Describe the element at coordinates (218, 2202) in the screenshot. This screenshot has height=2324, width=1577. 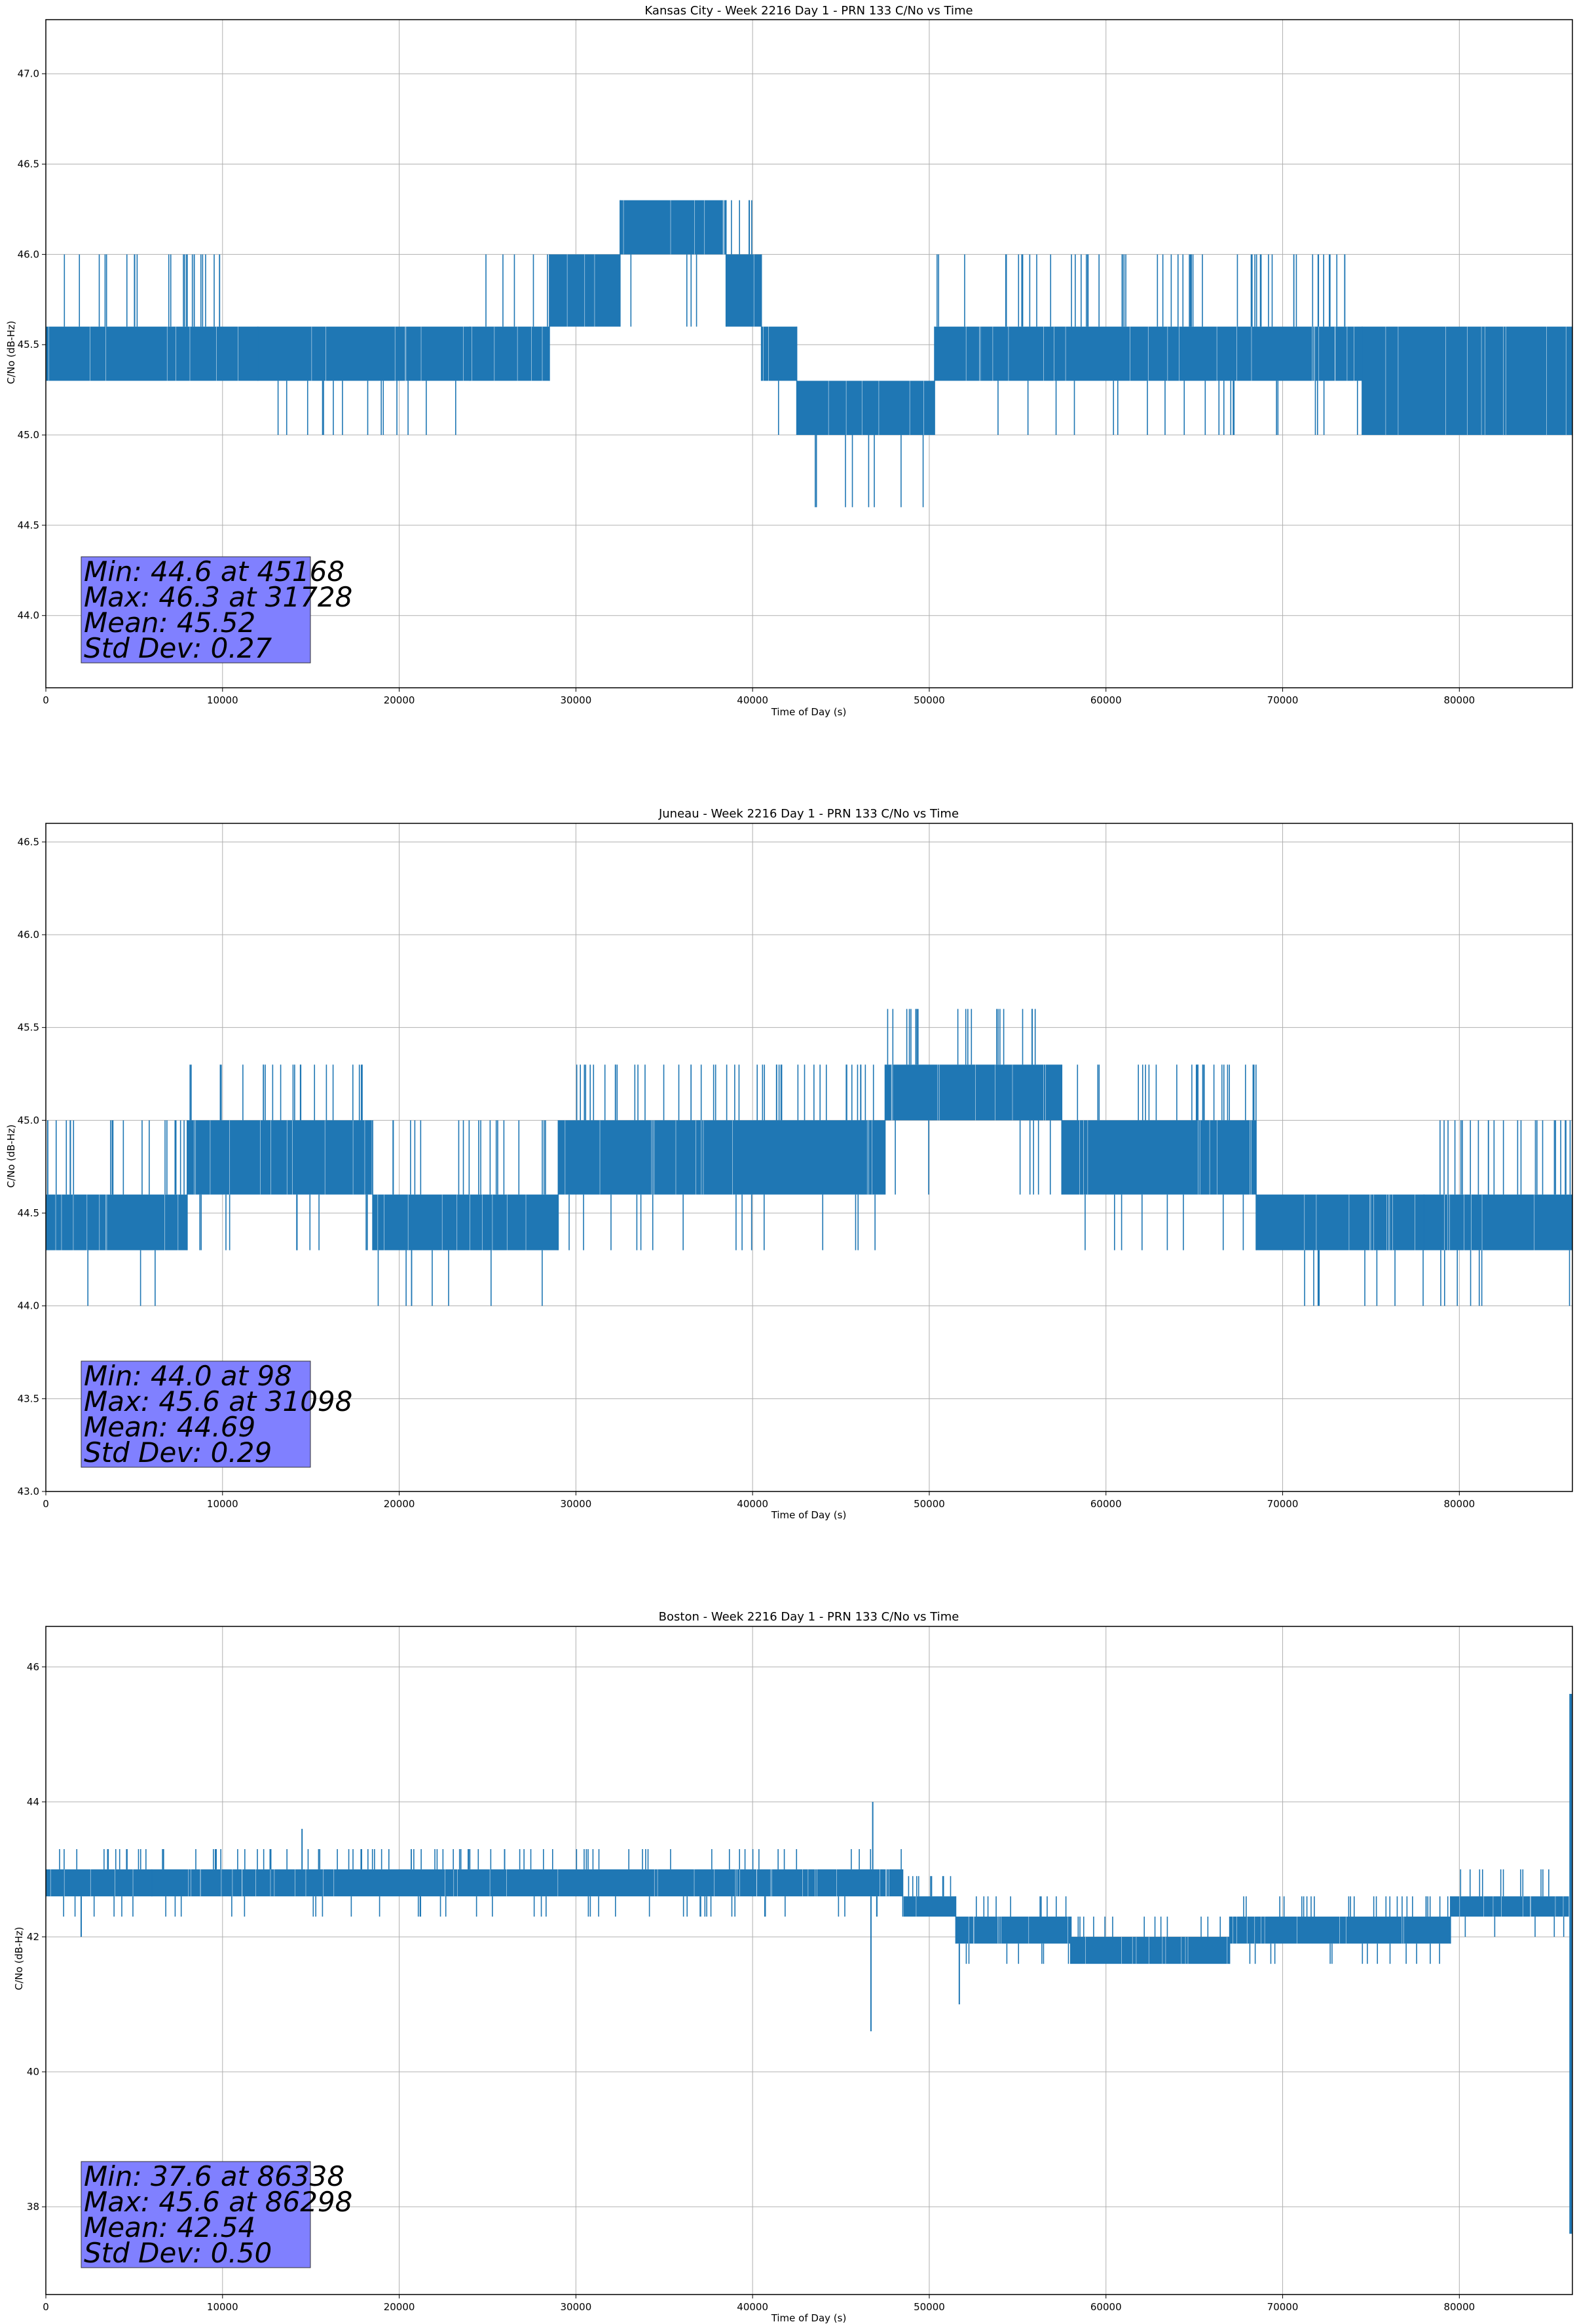
I see `stats-max: Max: 45.6 at 86298` at that location.